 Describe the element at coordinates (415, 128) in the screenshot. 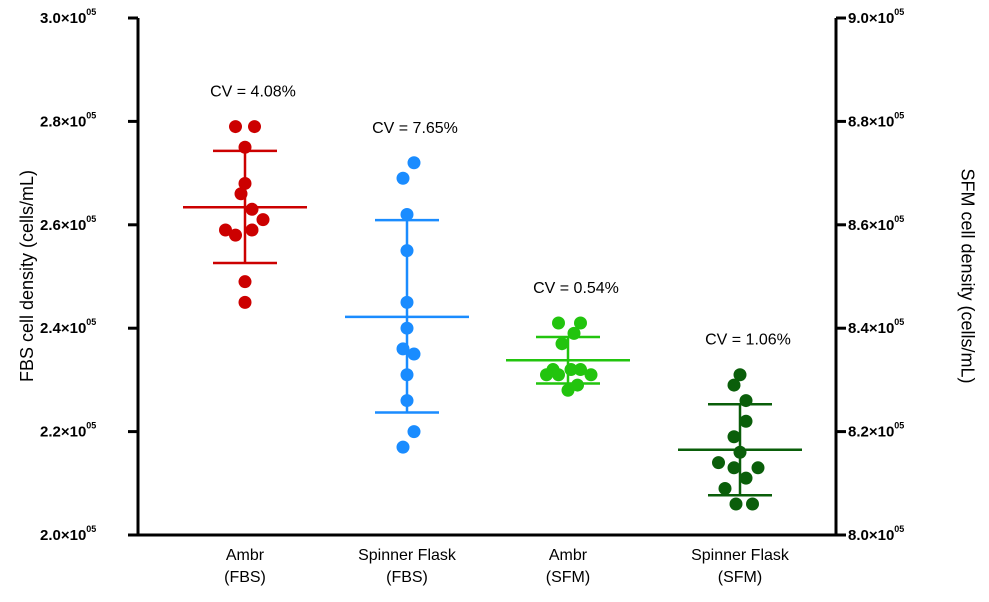

I see `cv-annotation: CV = 7.65%` at that location.